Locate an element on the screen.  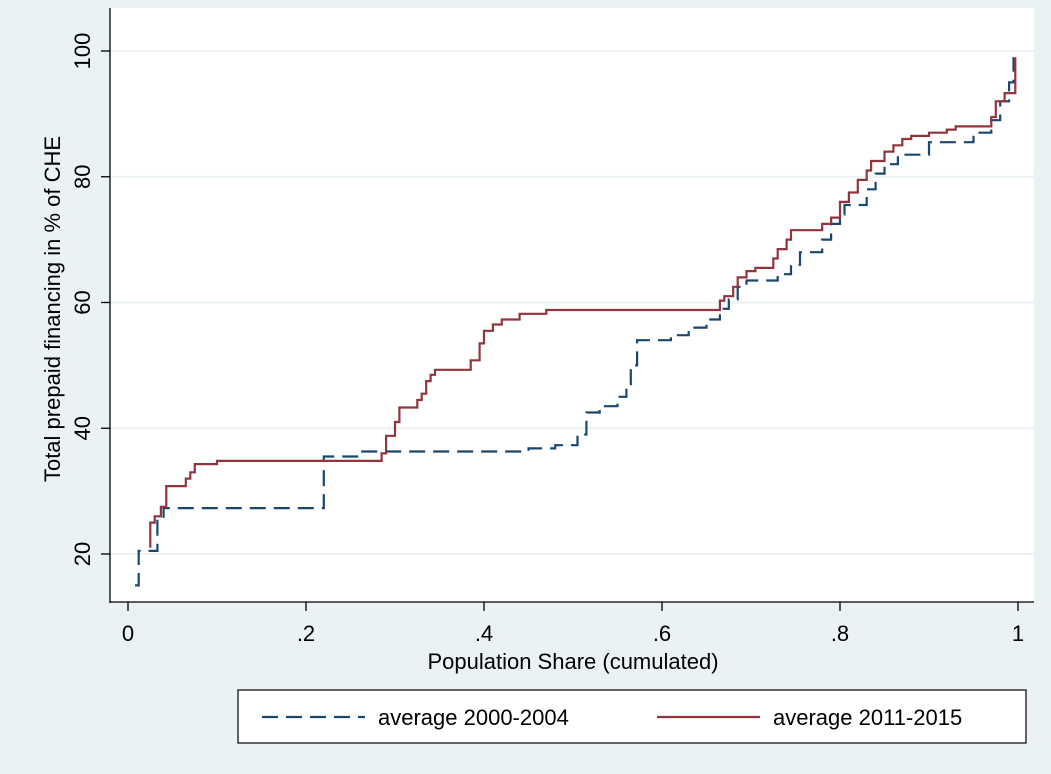
x-tick-label: 0 is located at coordinates (128, 633).